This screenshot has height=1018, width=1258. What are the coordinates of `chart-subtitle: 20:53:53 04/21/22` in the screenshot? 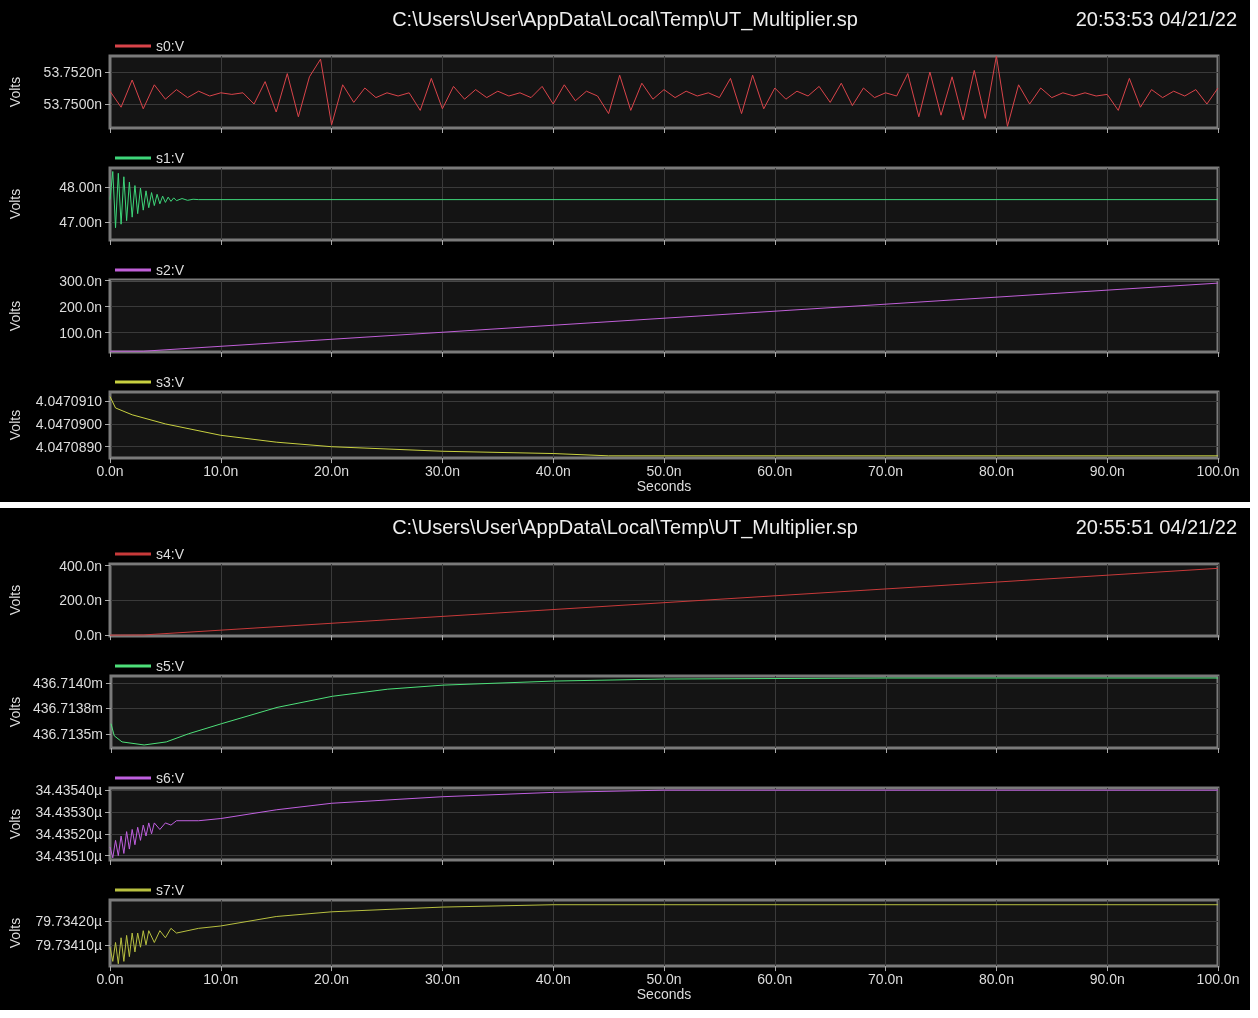 It's located at (1156, 19).